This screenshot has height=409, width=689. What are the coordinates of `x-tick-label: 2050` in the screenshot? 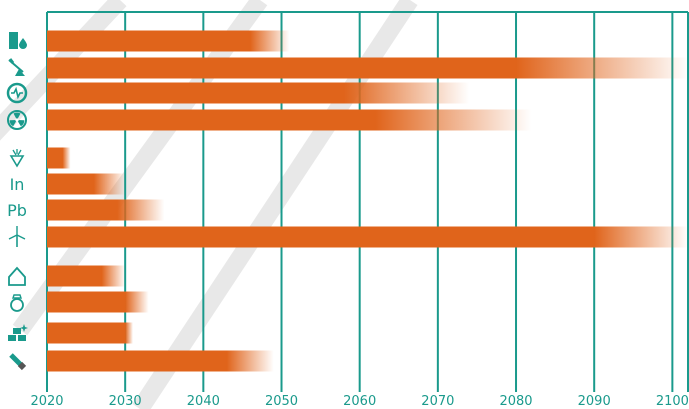 It's located at (281, 401).